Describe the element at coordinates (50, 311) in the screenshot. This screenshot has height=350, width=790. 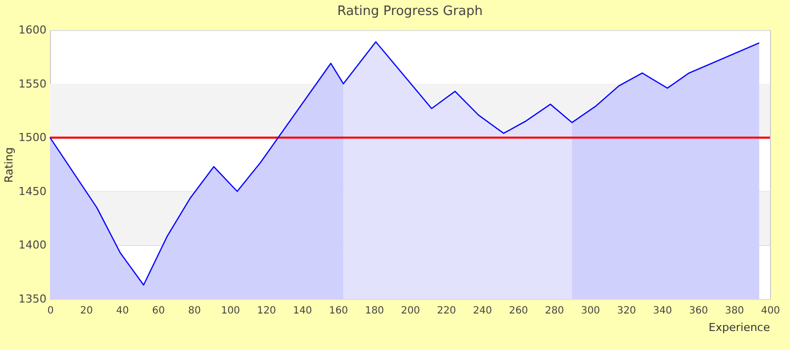
I see `x-tick-label: 0` at that location.